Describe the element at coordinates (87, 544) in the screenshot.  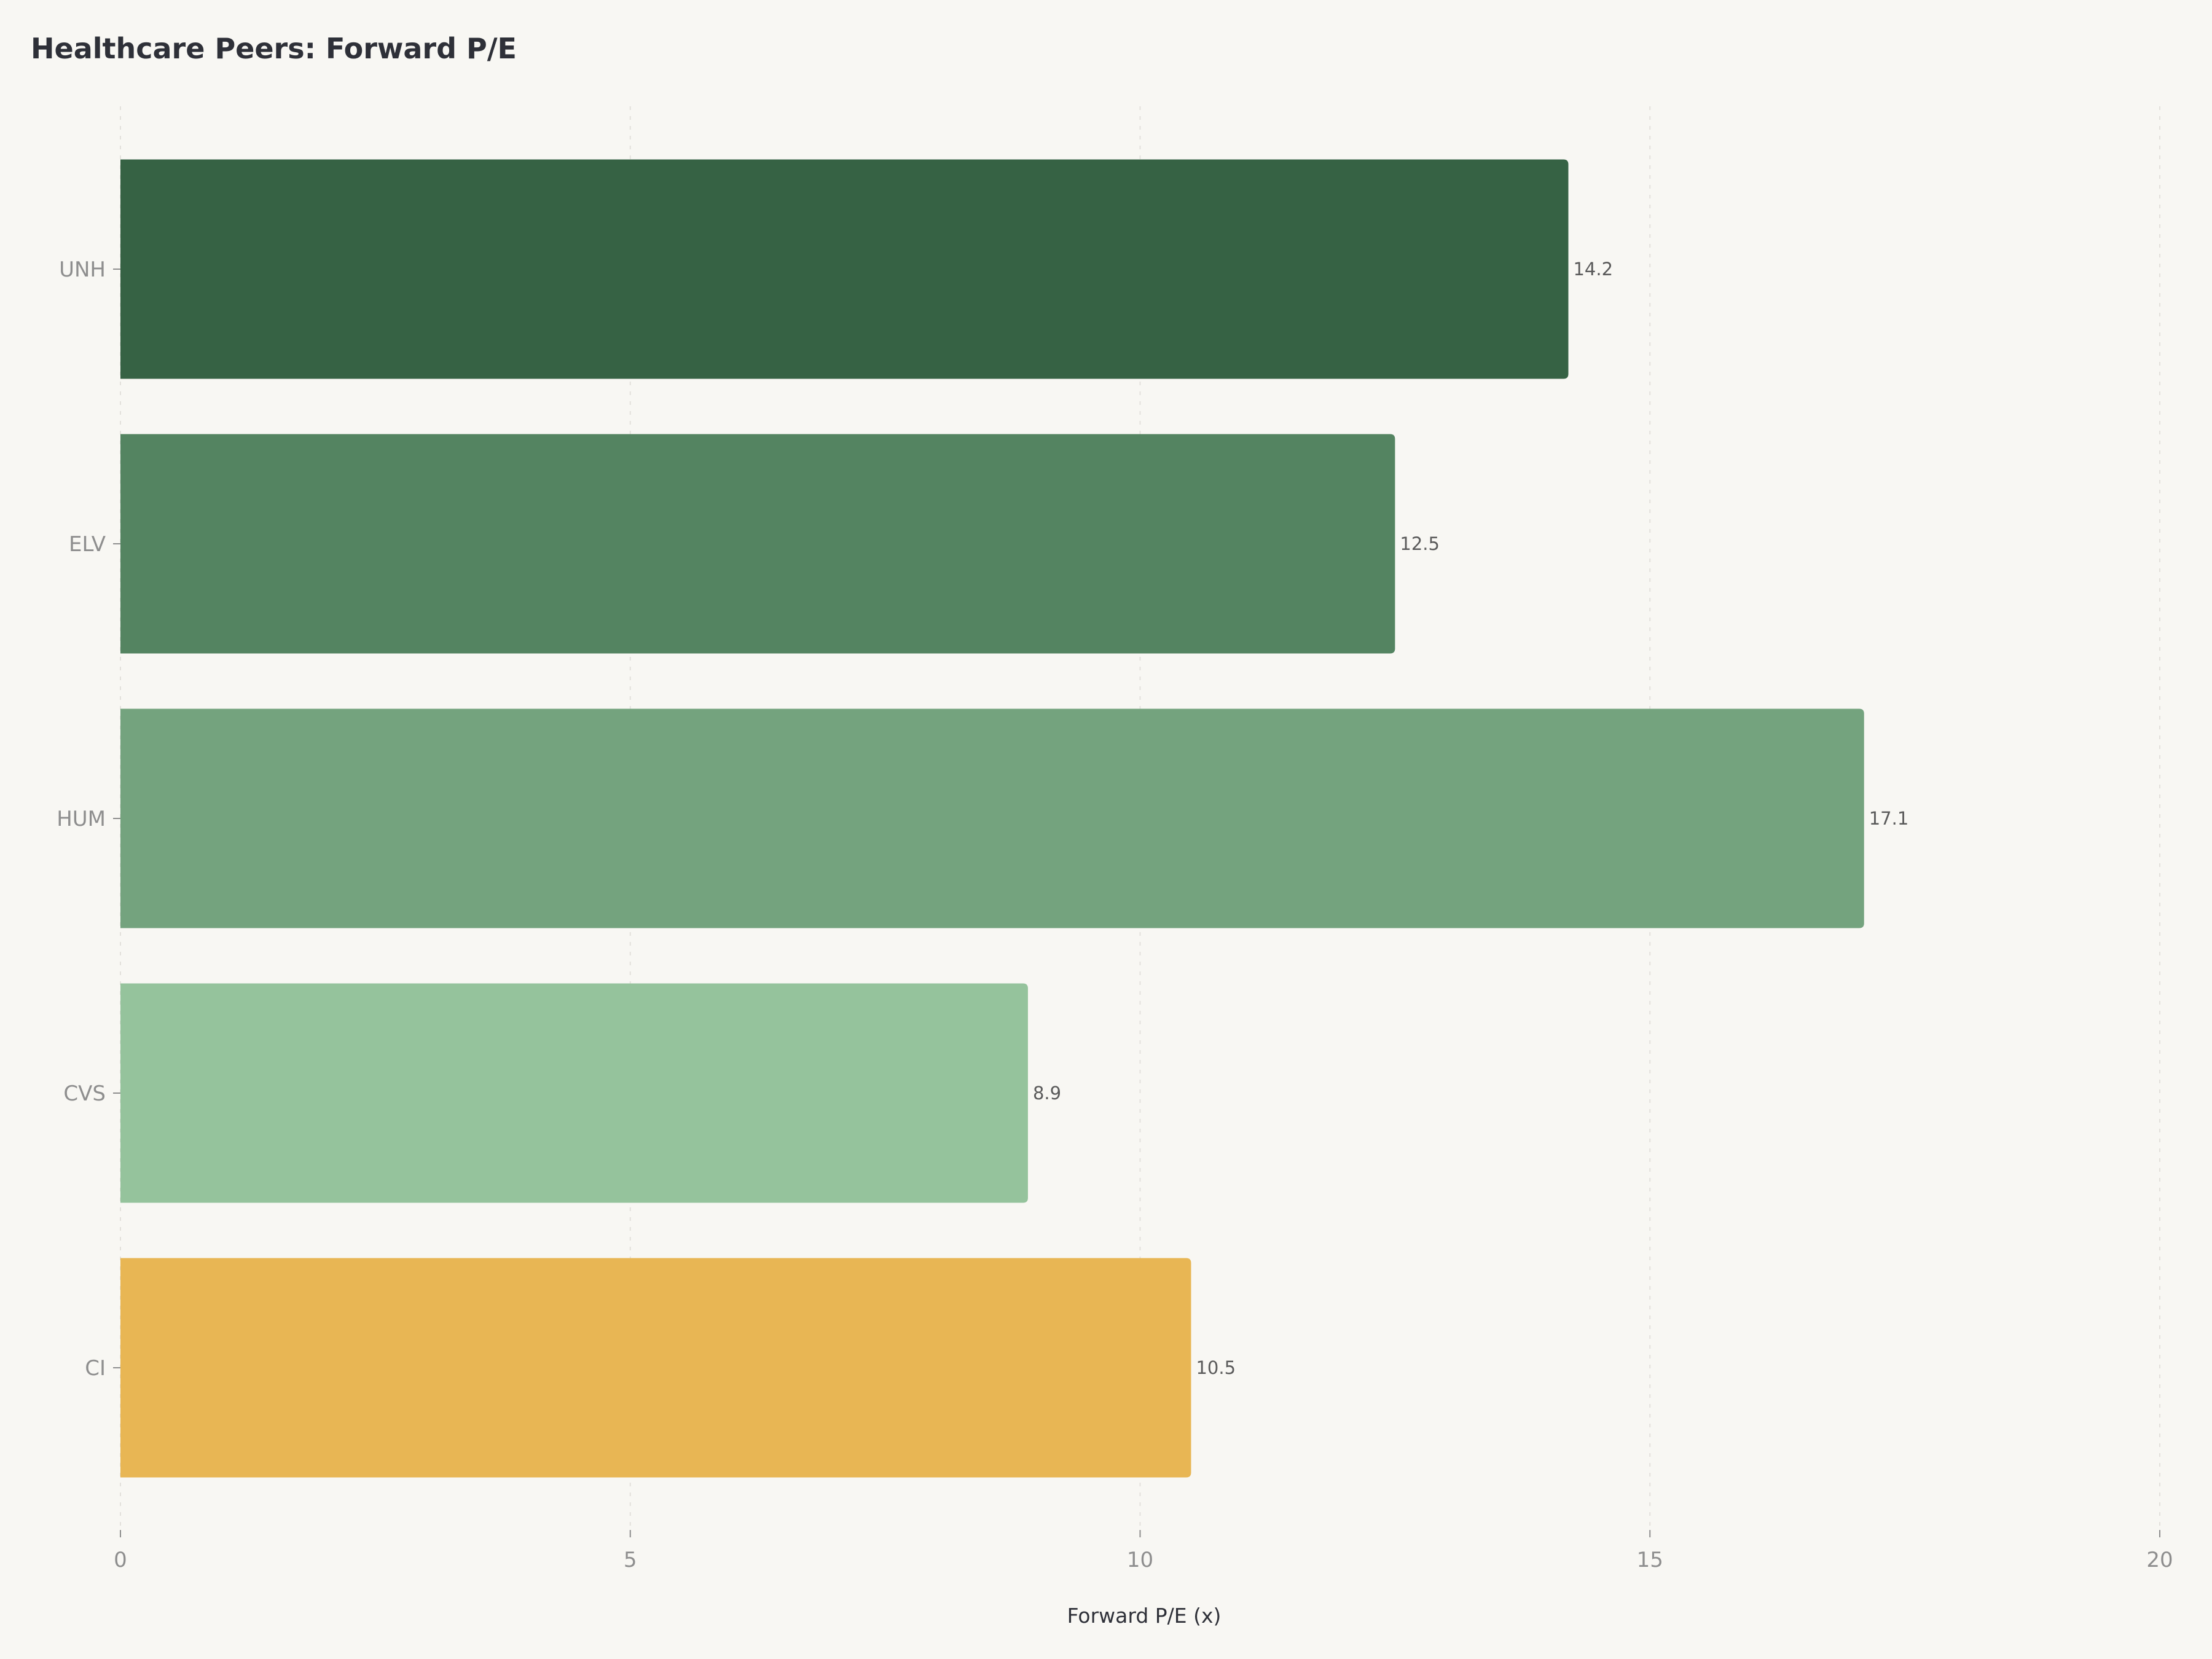
I see `y-tick-label: ELV` at that location.